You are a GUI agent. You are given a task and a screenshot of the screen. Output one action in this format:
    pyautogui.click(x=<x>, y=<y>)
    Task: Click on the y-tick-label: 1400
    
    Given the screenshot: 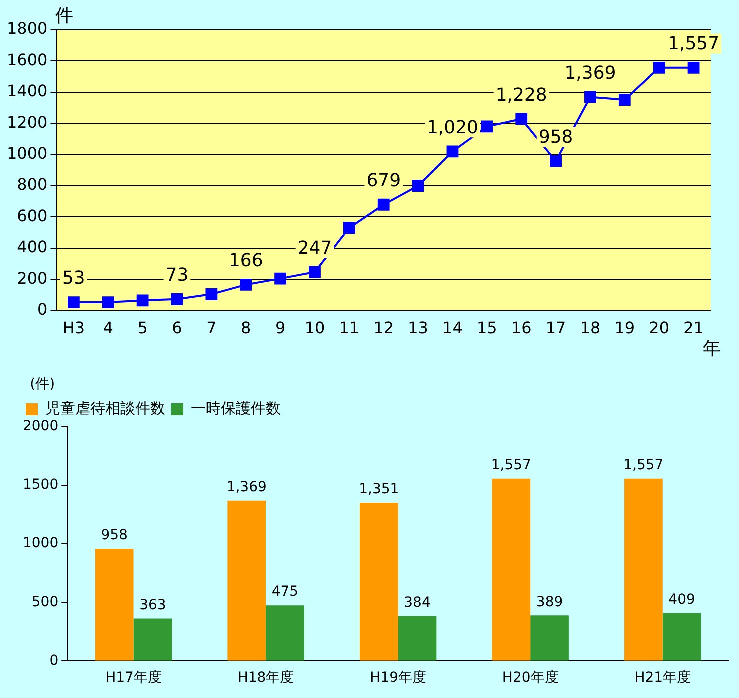 What is the action you would take?
    pyautogui.click(x=27, y=91)
    